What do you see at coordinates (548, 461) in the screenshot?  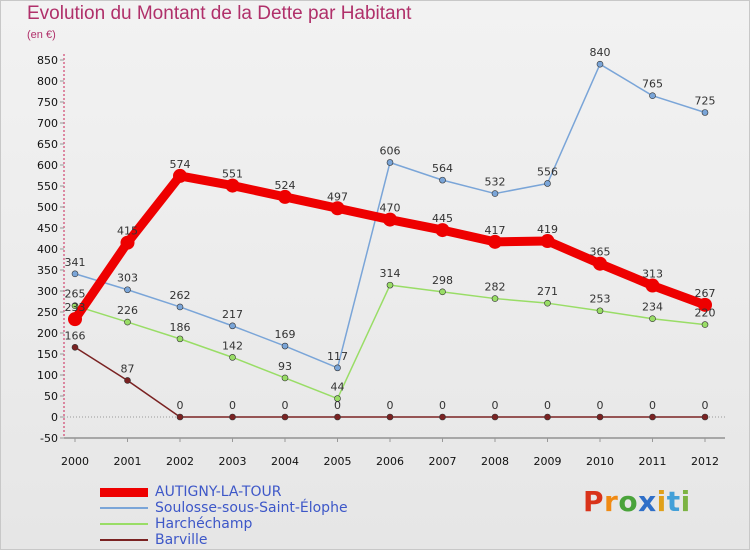 I see `x-tick-label: 2009` at bounding box center [548, 461].